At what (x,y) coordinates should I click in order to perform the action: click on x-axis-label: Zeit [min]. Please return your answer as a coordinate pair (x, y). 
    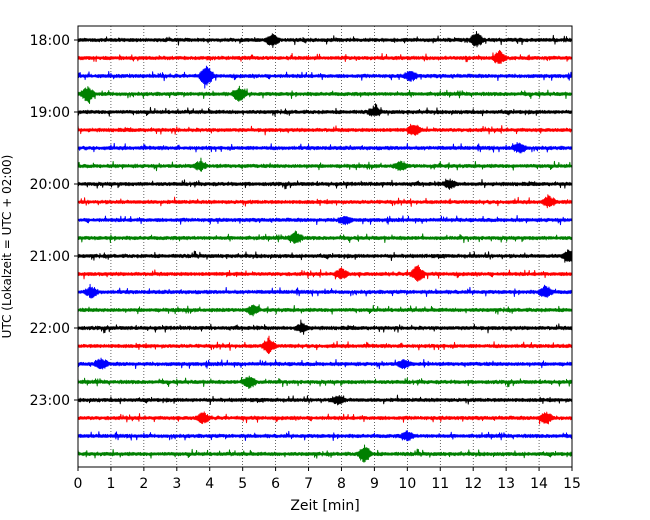
    Looking at the image, I should click on (324, 506).